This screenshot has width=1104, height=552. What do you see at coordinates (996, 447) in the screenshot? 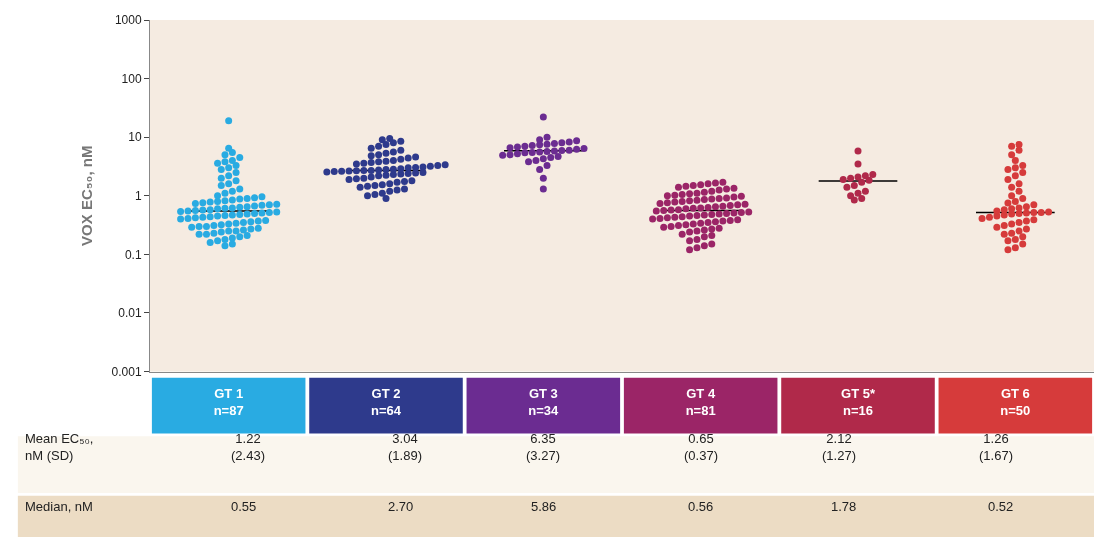
I see `text: 1.26 (1.67)` at bounding box center [996, 447].